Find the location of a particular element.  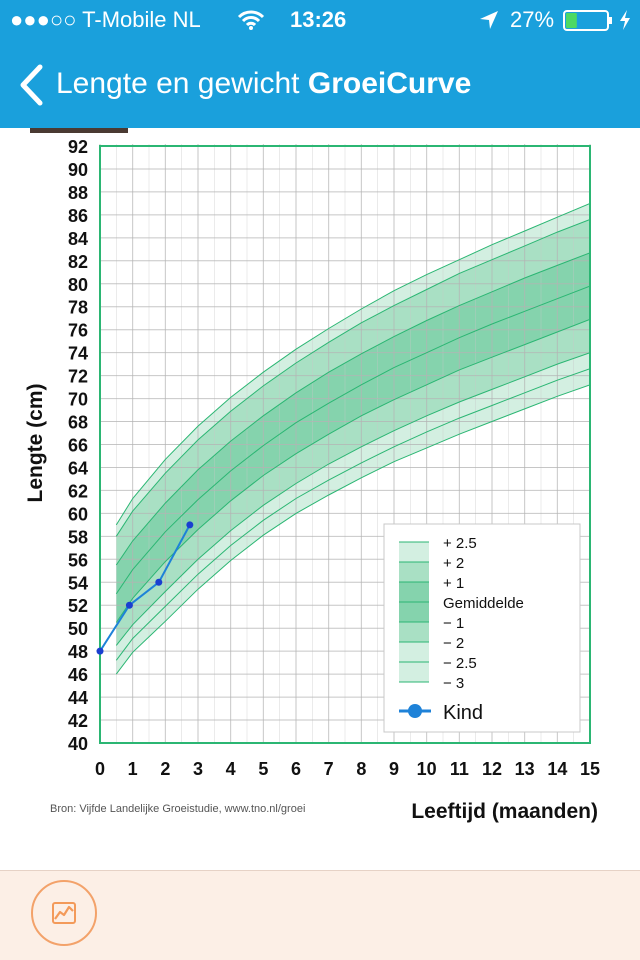

legend-item-label: + 2.5 is located at coordinates (460, 543).